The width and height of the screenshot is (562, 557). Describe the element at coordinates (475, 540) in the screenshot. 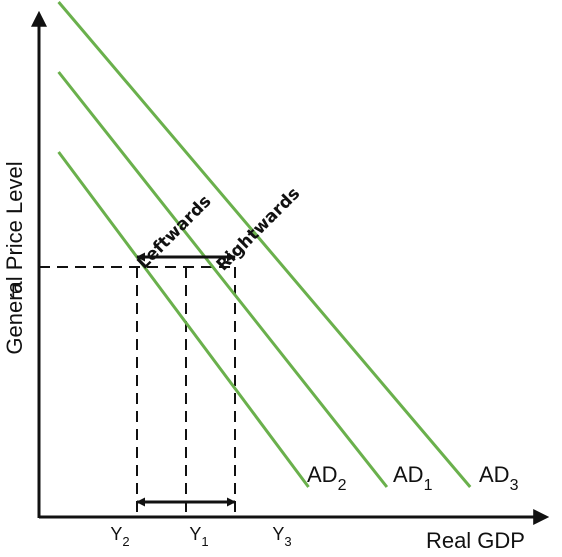

I see `x-axis-label: Real GDP` at that location.